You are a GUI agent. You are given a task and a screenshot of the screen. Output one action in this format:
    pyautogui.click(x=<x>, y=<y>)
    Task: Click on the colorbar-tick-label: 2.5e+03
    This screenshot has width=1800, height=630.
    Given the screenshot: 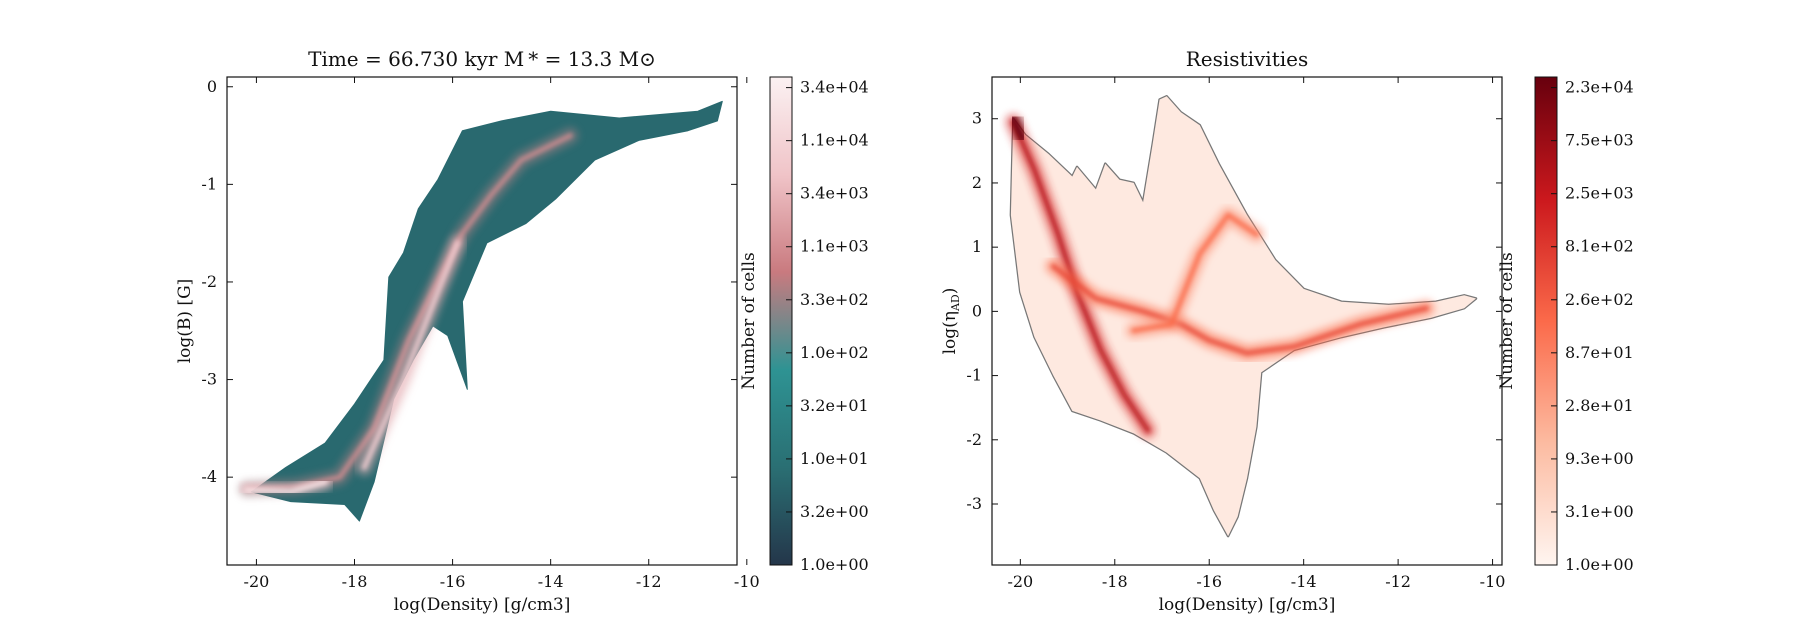 What is the action you would take?
    pyautogui.click(x=1599, y=193)
    